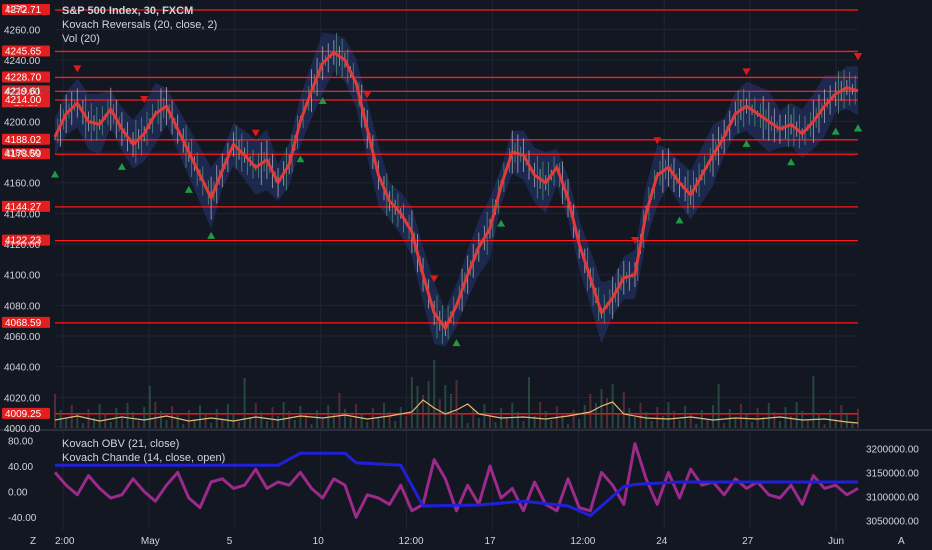 The height and width of the screenshot is (550, 932). I want to click on auto-scale-icon: A, so click(901, 541).